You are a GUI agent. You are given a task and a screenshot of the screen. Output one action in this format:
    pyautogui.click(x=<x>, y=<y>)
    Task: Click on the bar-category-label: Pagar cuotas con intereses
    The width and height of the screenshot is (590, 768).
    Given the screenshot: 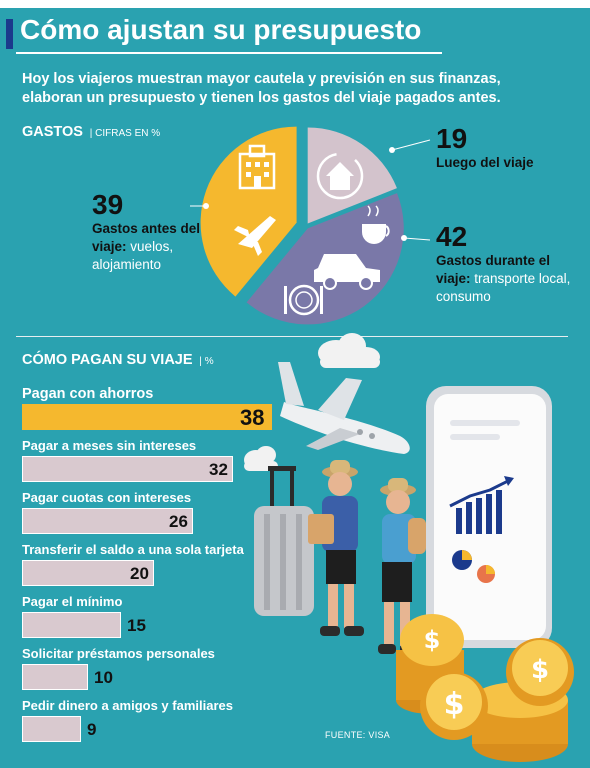 What is the action you would take?
    pyautogui.click(x=107, y=497)
    